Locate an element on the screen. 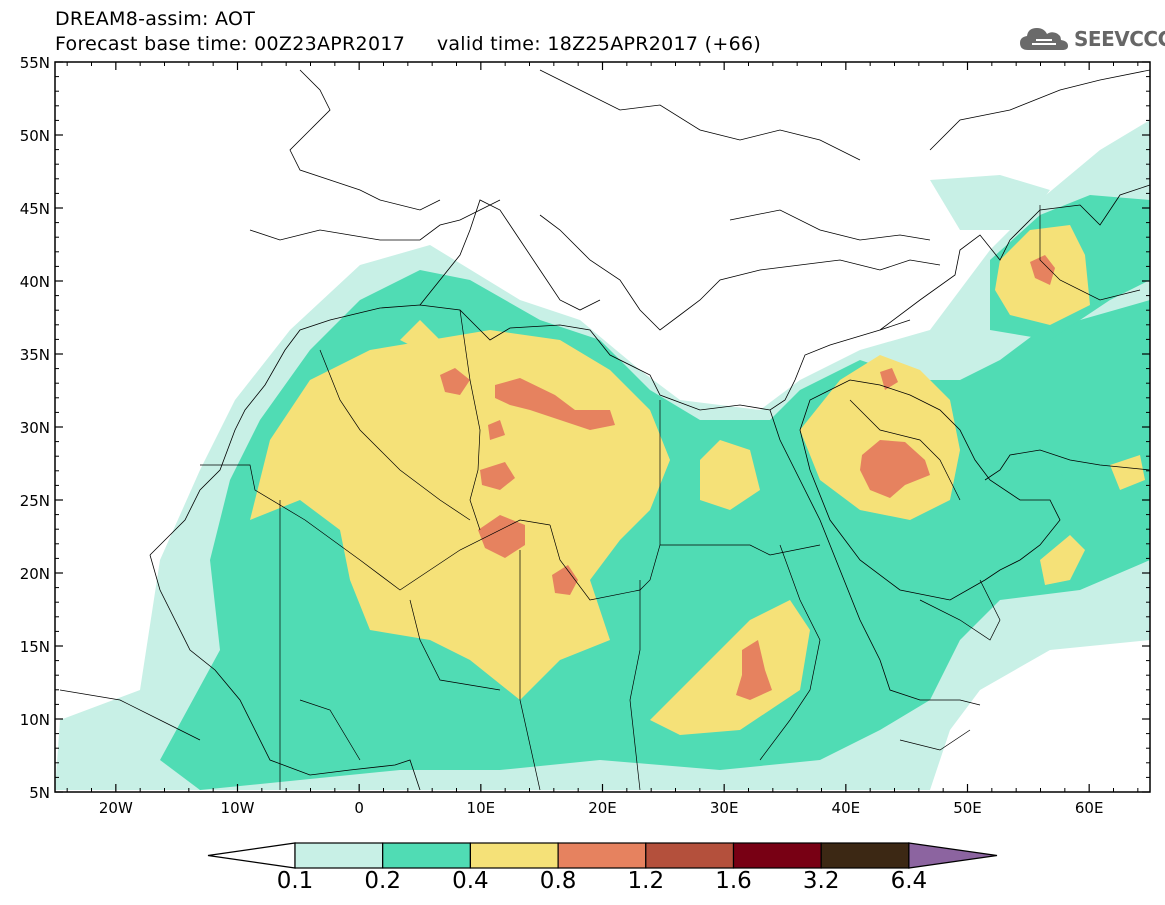 The image size is (1165, 905). color-legend is located at coordinates (602, 855).